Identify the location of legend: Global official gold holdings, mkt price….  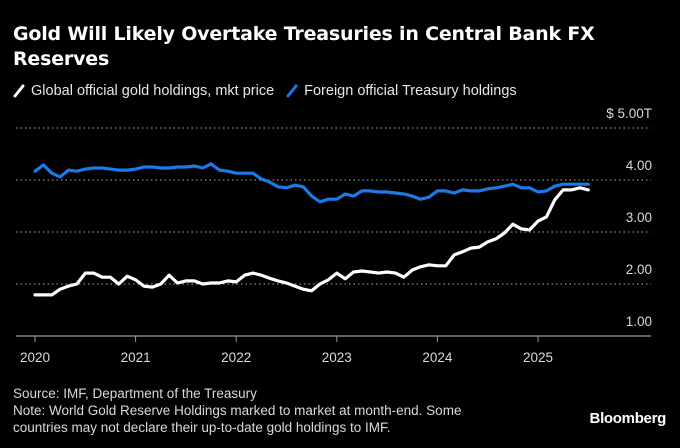
(271, 91).